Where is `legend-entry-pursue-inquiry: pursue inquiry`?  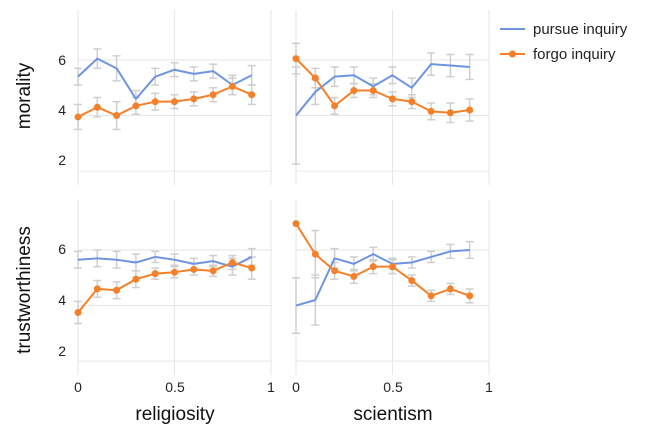
legend-entry-pursue-inquiry: pursue inquiry is located at coordinates (564, 29).